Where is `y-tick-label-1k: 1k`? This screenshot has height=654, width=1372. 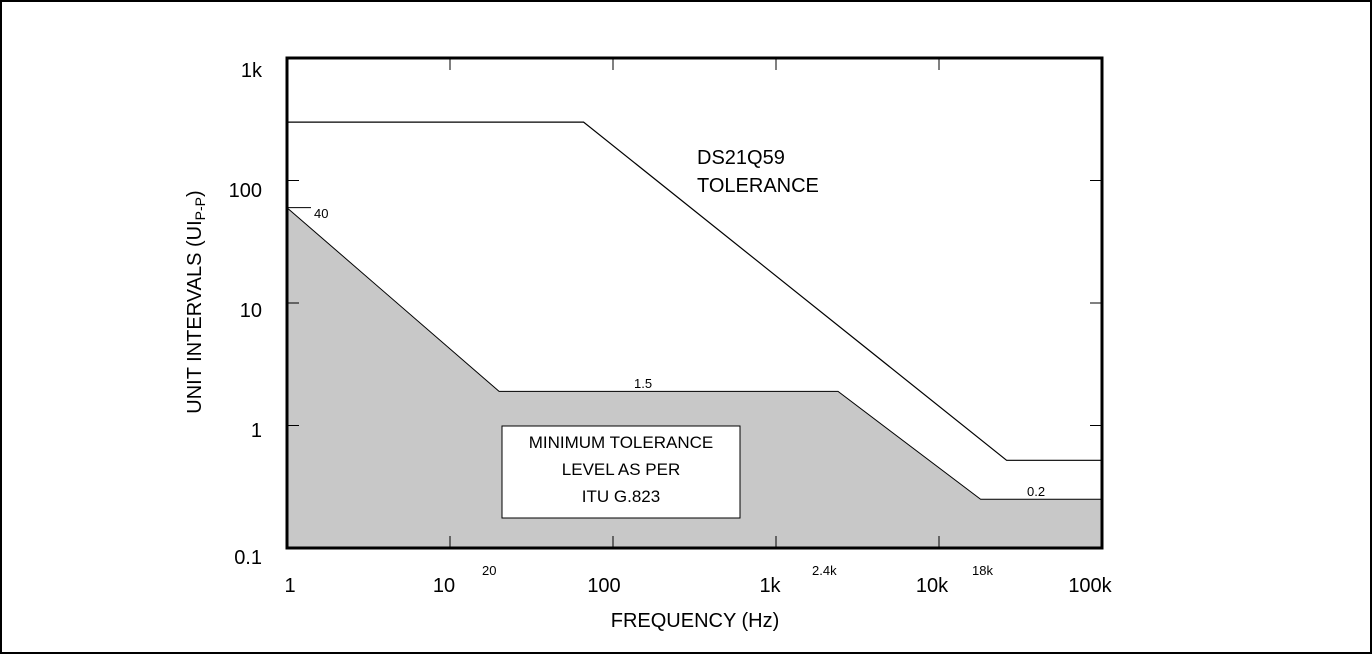
y-tick-label-1k: 1k is located at coordinates (252, 71).